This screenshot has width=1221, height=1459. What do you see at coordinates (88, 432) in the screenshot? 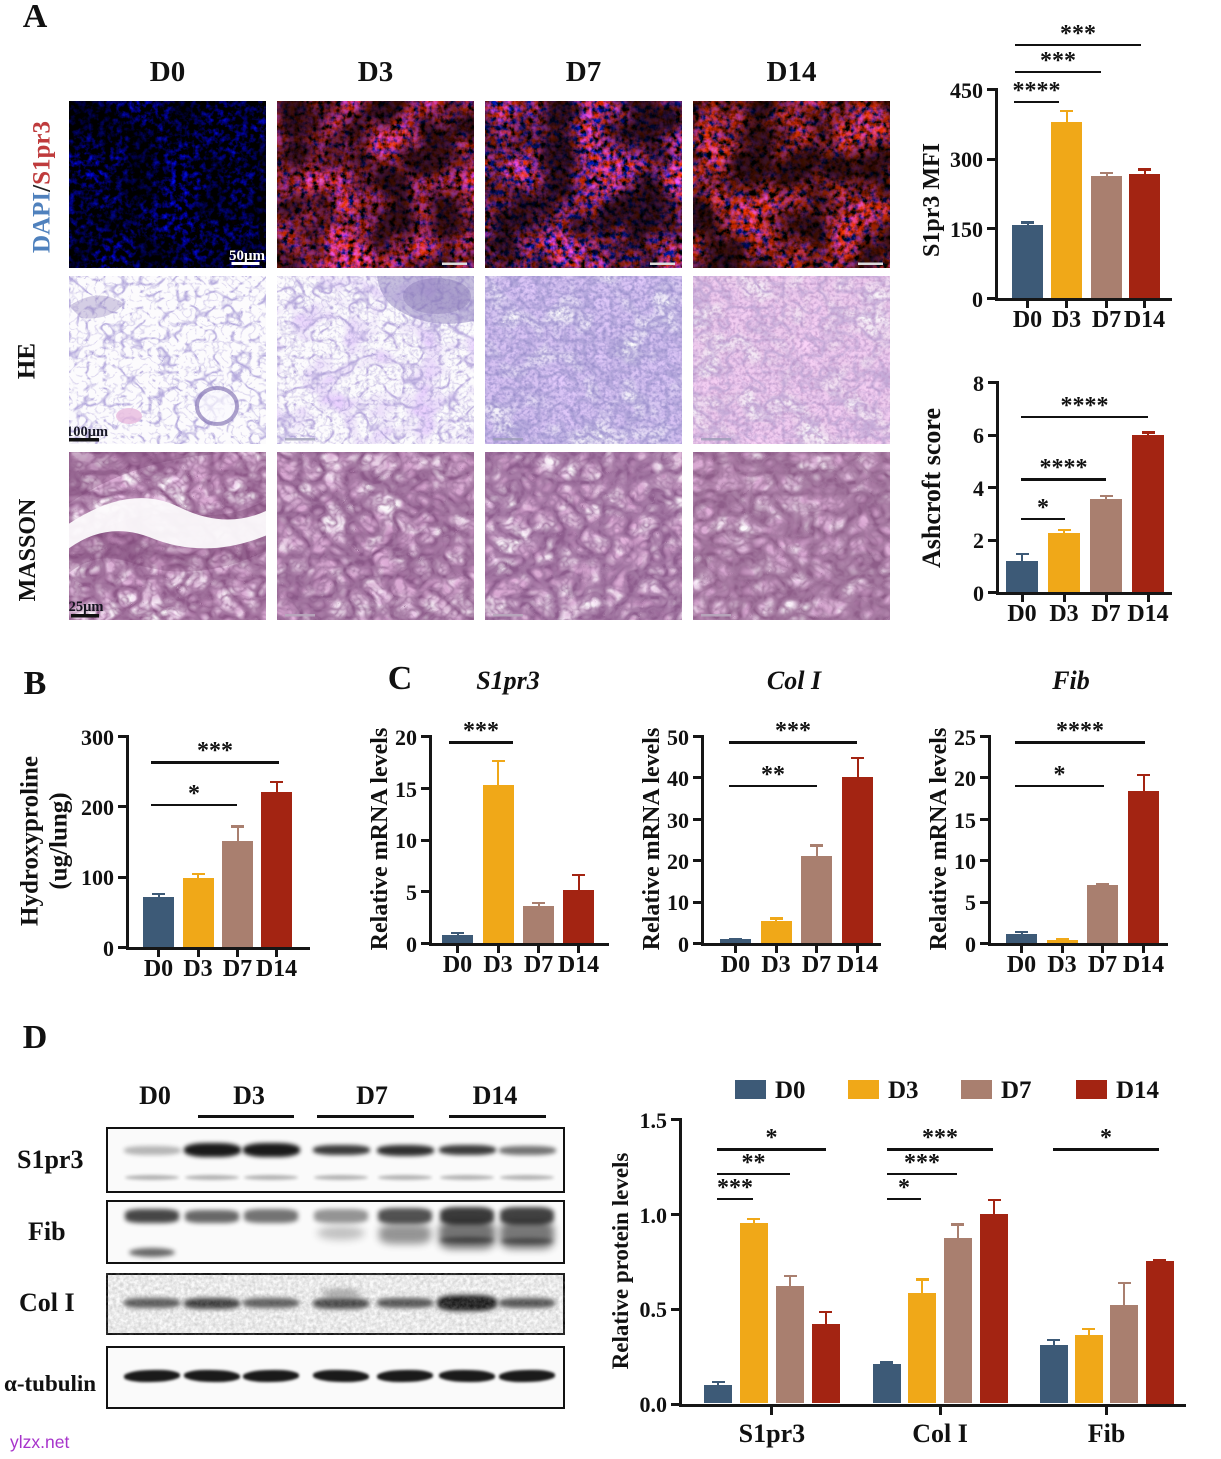
I see `svg-text: 100μm` at bounding box center [88, 432].